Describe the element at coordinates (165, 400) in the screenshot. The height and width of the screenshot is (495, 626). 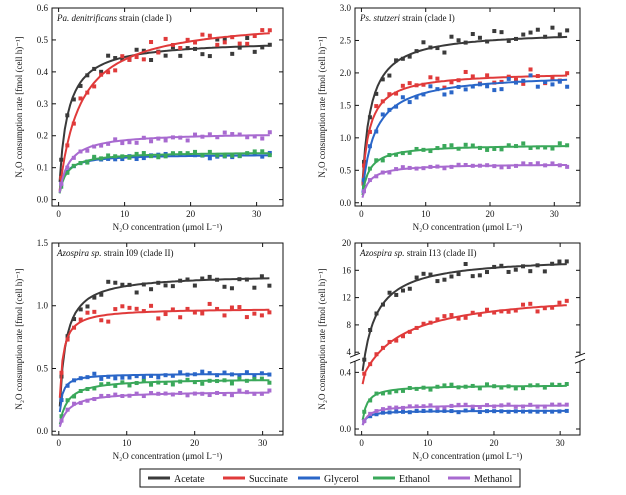
I see `series-ethanol` at that location.